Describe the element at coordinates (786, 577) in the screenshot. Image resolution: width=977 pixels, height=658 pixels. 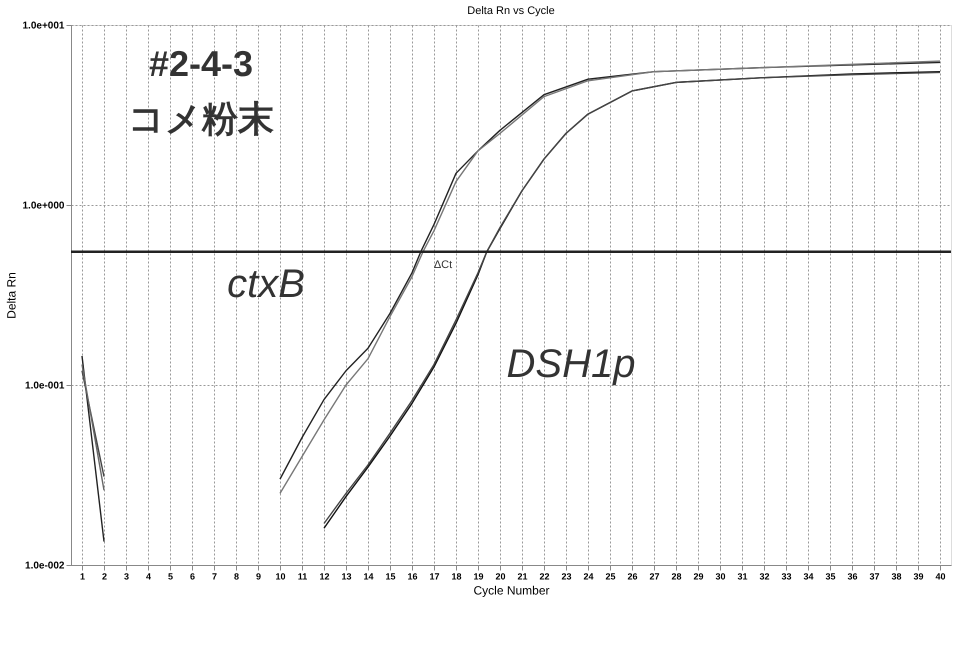
I see `x-tick-label: 33` at that location.